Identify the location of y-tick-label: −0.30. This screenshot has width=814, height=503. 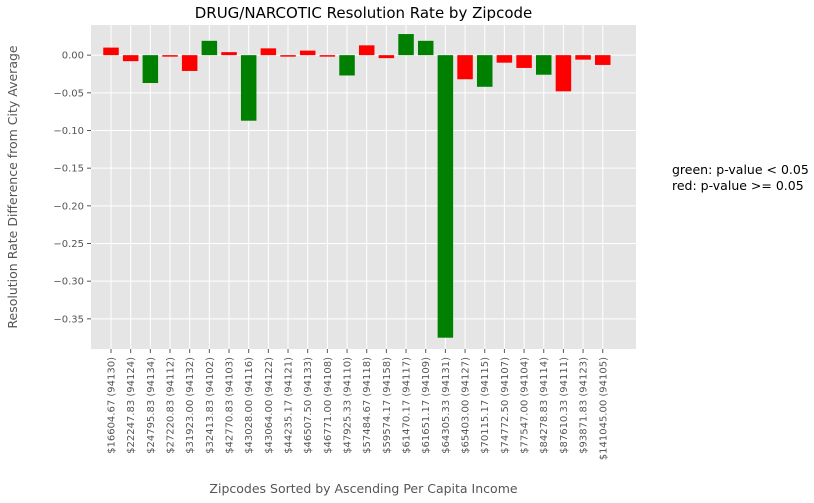
(68, 282).